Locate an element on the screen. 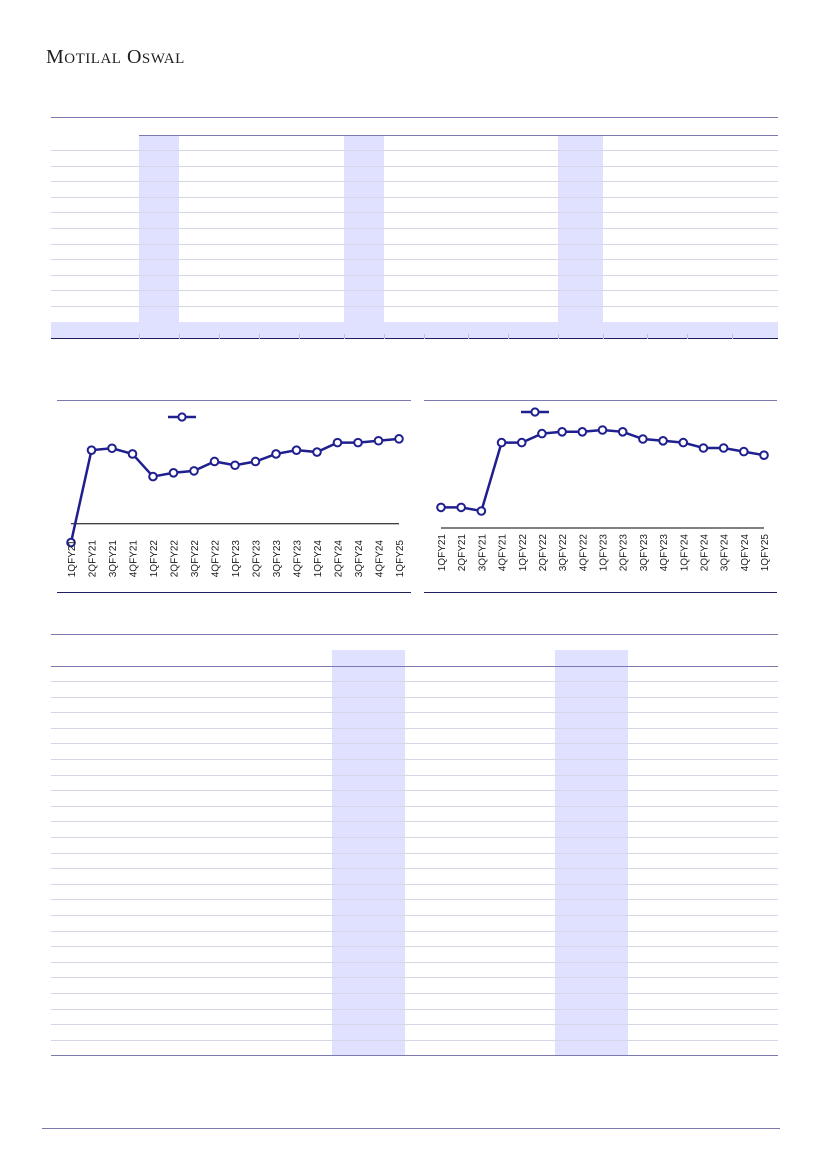 Image resolution: width=827 pixels, height=1169 pixels. table-1-header-rule is located at coordinates (458, 135).